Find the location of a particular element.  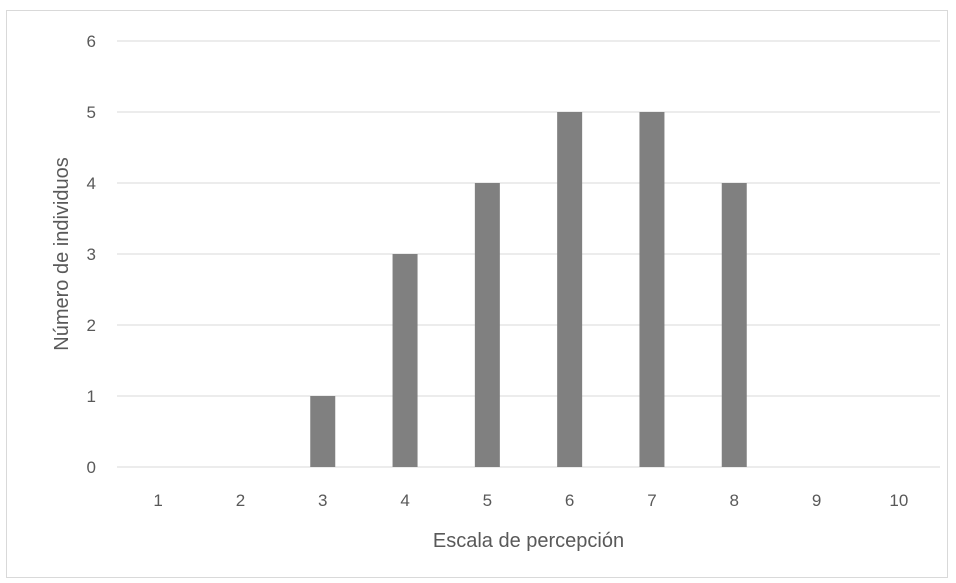

y-tick-label: 0 is located at coordinates (91, 467).